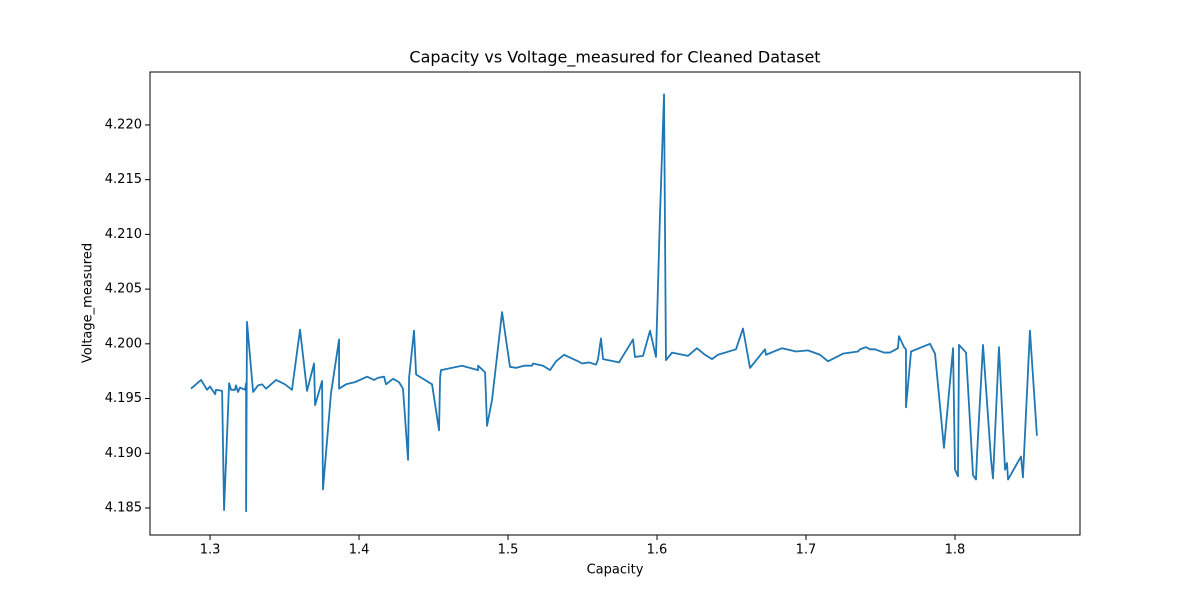 Image resolution: width=1200 pixels, height=600 pixels. I want to click on y-tick-label: 4.220, so click(123, 124).